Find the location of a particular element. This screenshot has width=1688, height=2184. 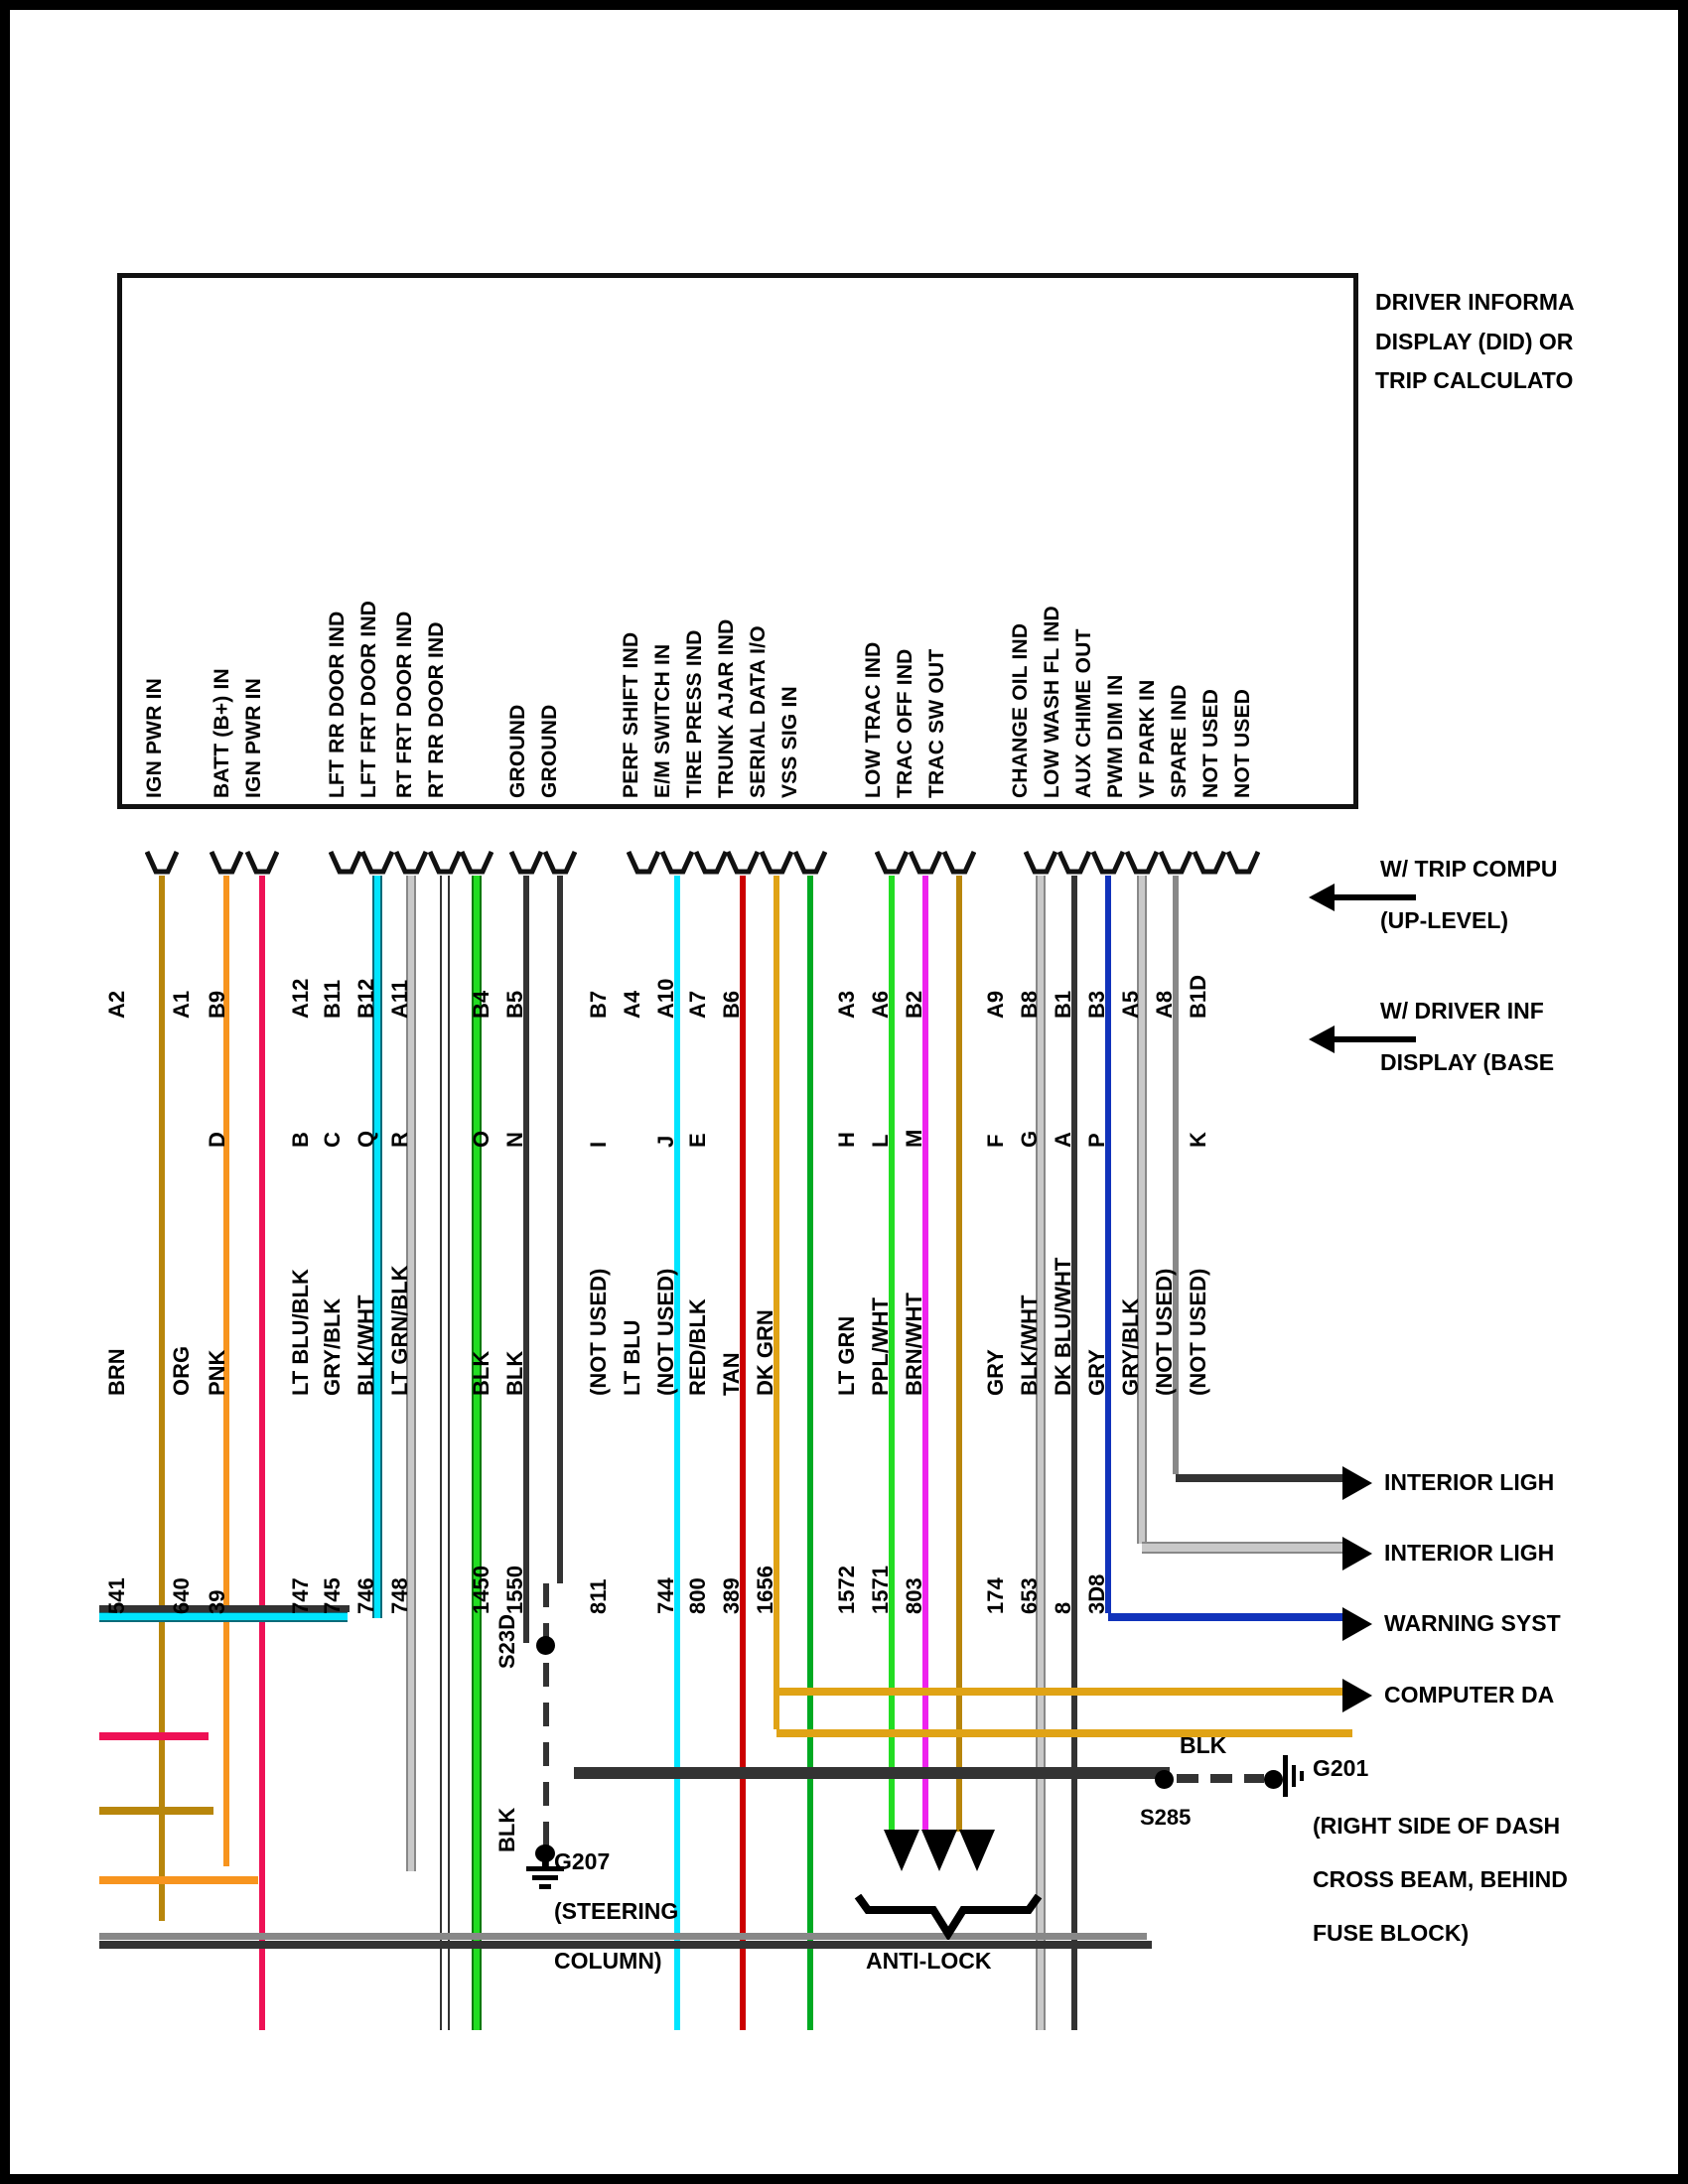

destination-label-3: COMPUTER DA is located at coordinates (1469, 1694).